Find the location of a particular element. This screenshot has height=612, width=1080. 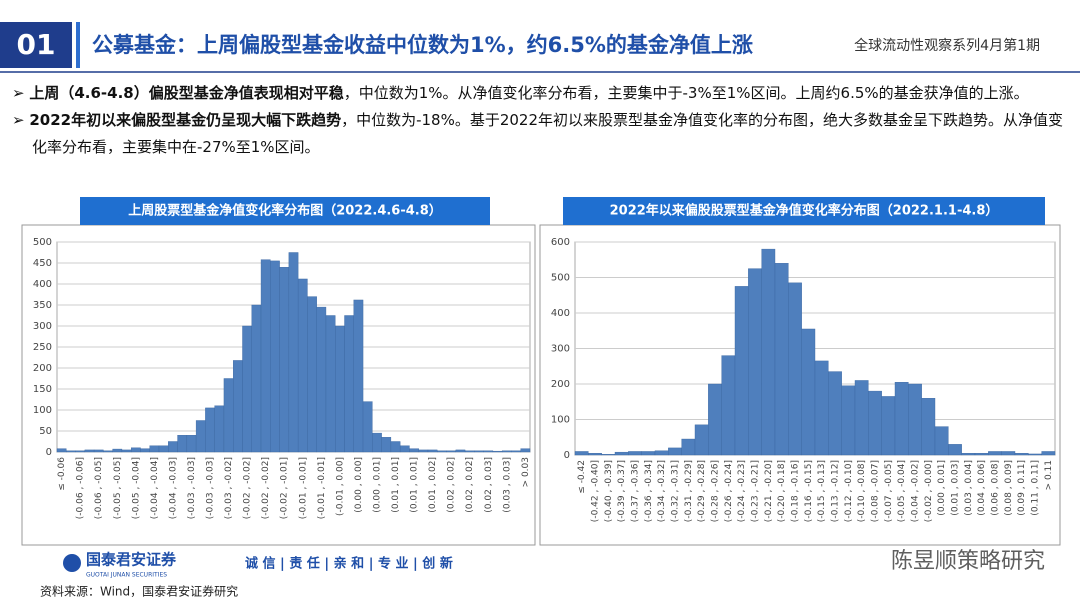

number-box is located at coordinates (36, 45).